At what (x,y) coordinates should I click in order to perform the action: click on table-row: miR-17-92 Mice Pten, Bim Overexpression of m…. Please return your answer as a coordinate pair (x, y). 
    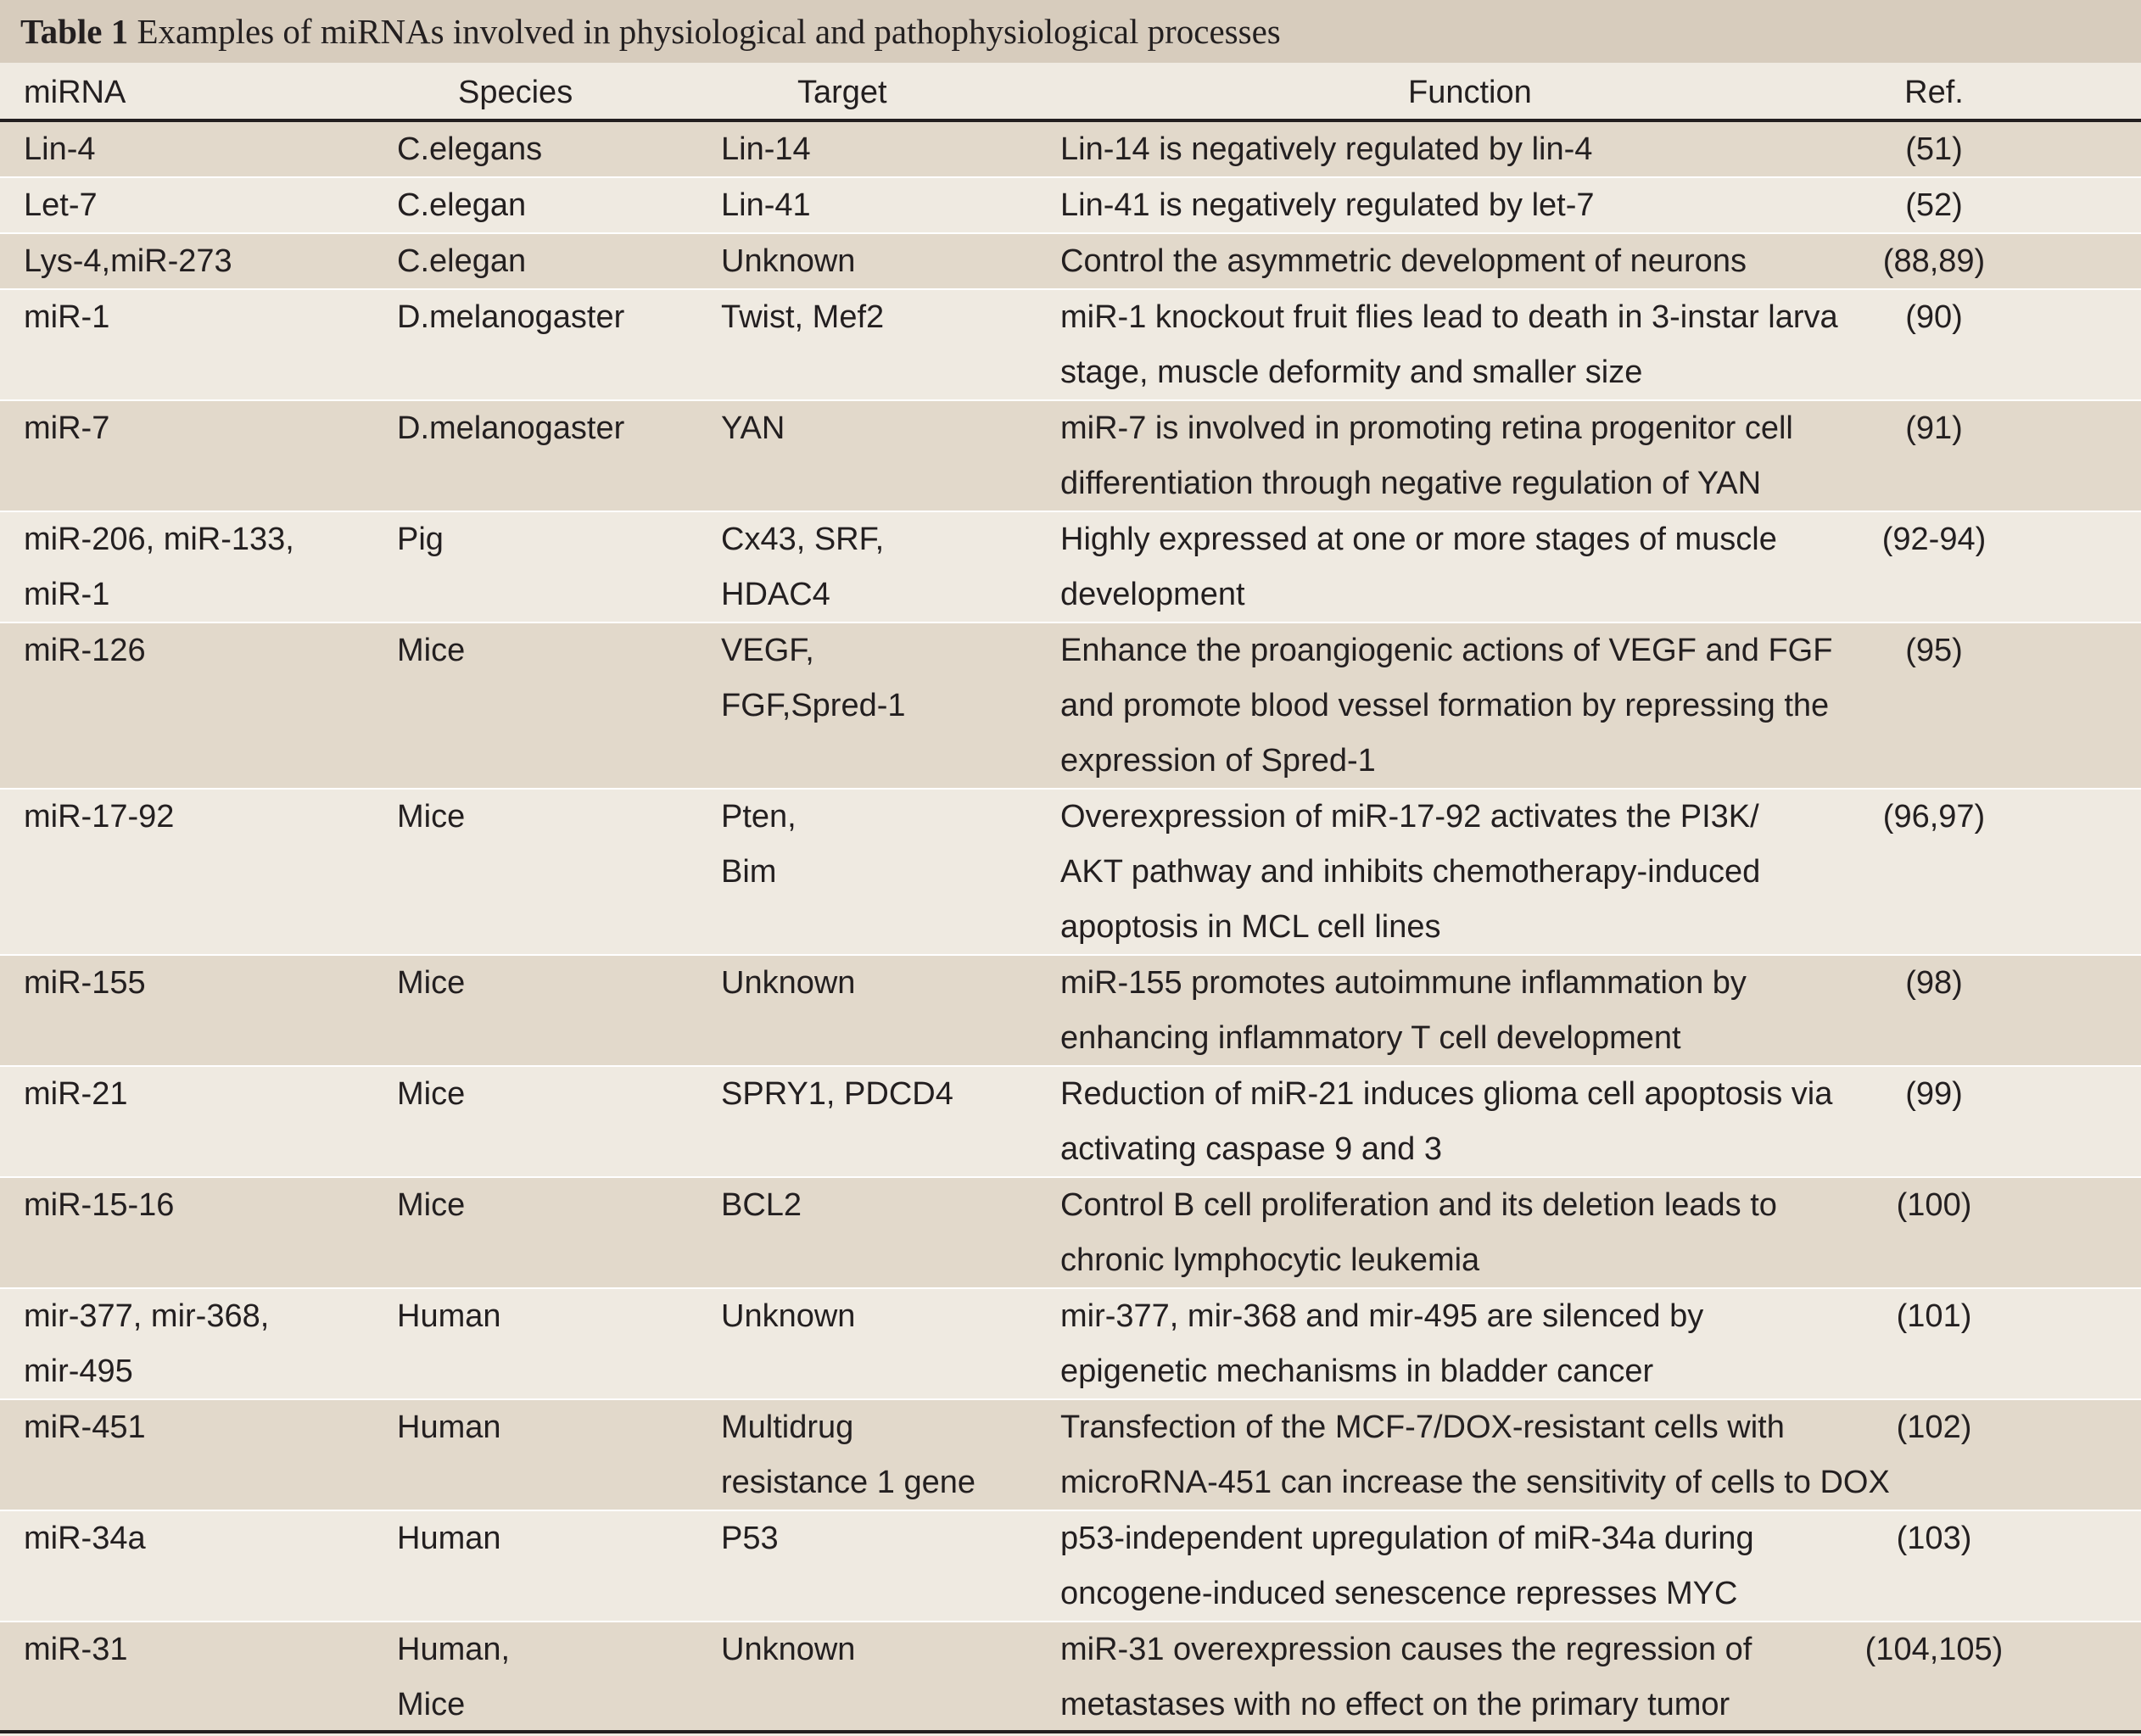
    Looking at the image, I should click on (1070, 873).